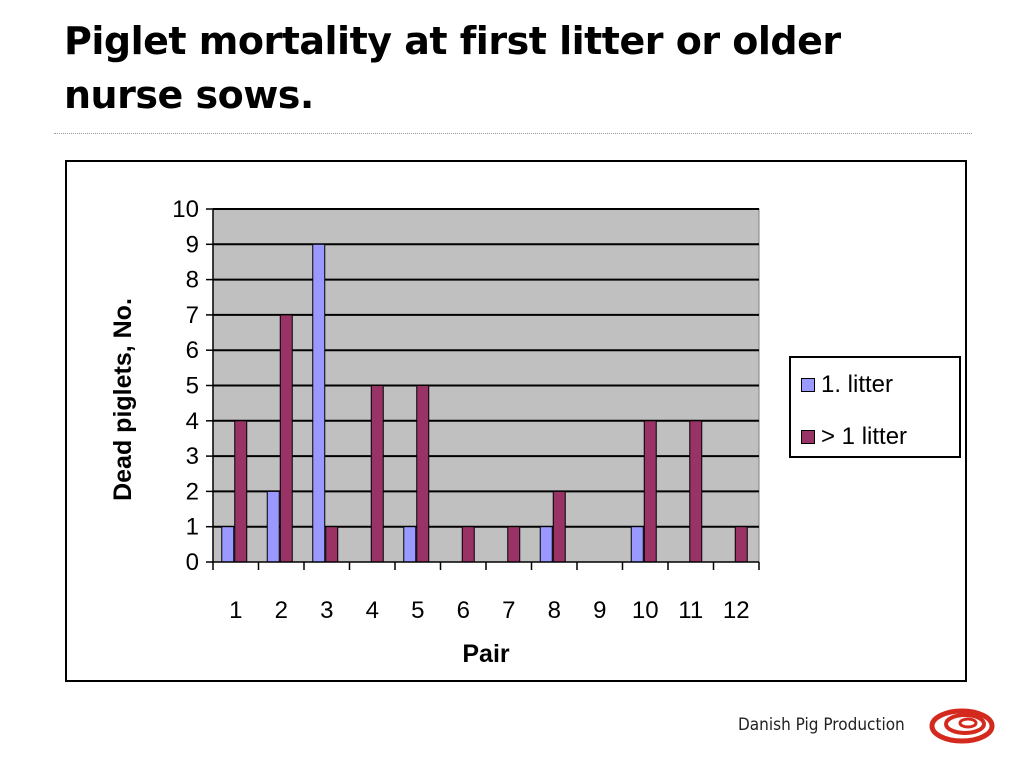 Image resolution: width=1024 pixels, height=768 pixels. I want to click on y-tick-label: 10, so click(185, 209).